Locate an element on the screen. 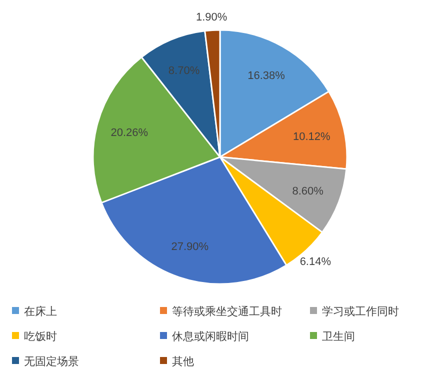  data-label: 1.90% is located at coordinates (212, 17).